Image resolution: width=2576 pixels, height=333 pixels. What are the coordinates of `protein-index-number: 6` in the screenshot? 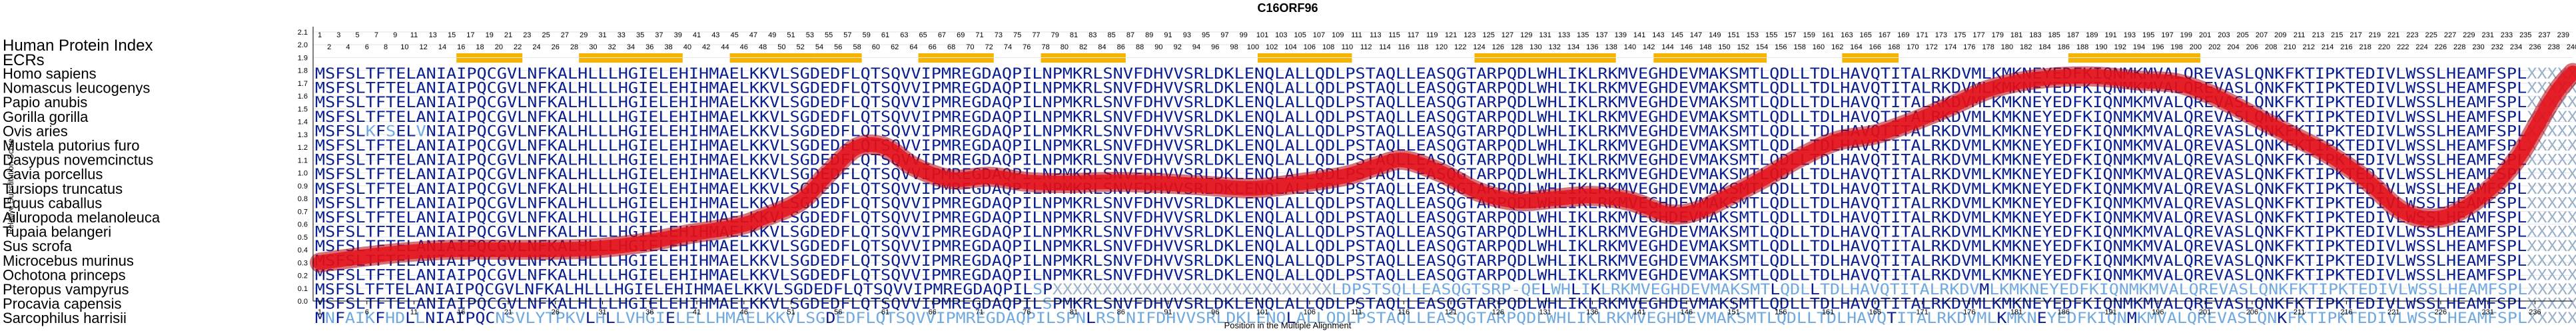 It's located at (367, 47).